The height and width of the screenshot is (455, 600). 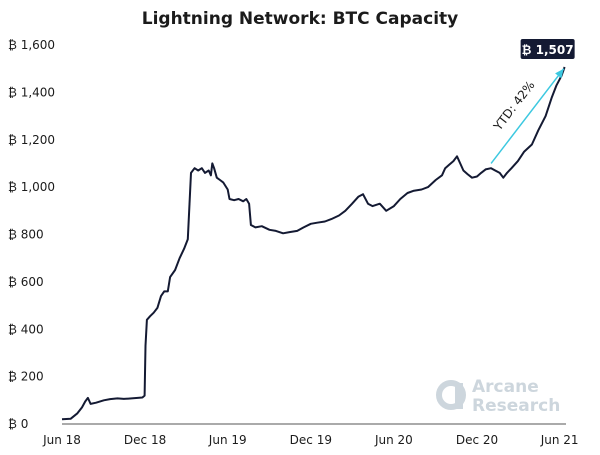 I want to click on ytd-arrow, so click(x=527, y=116).